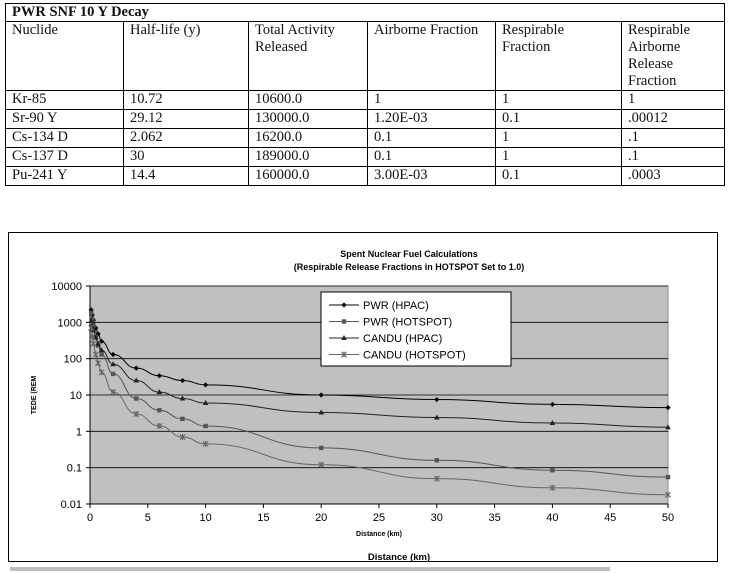 Image resolution: width=729 pixels, height=573 pixels. I want to click on x-tick-label: 30, so click(437, 518).